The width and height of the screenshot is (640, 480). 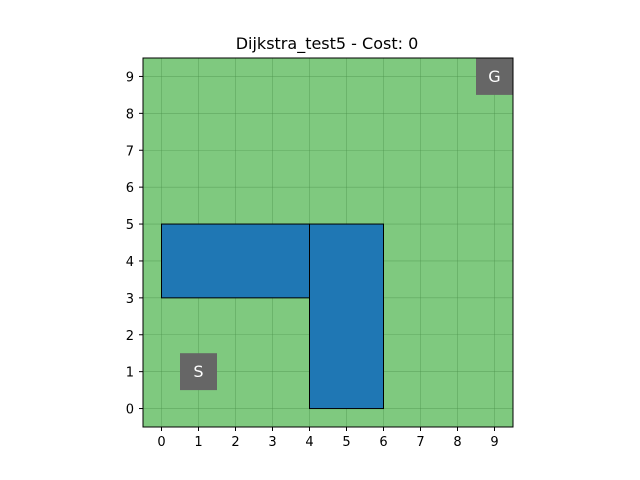 What do you see at coordinates (130, 151) in the screenshot?
I see `y-tick-label: 7` at bounding box center [130, 151].